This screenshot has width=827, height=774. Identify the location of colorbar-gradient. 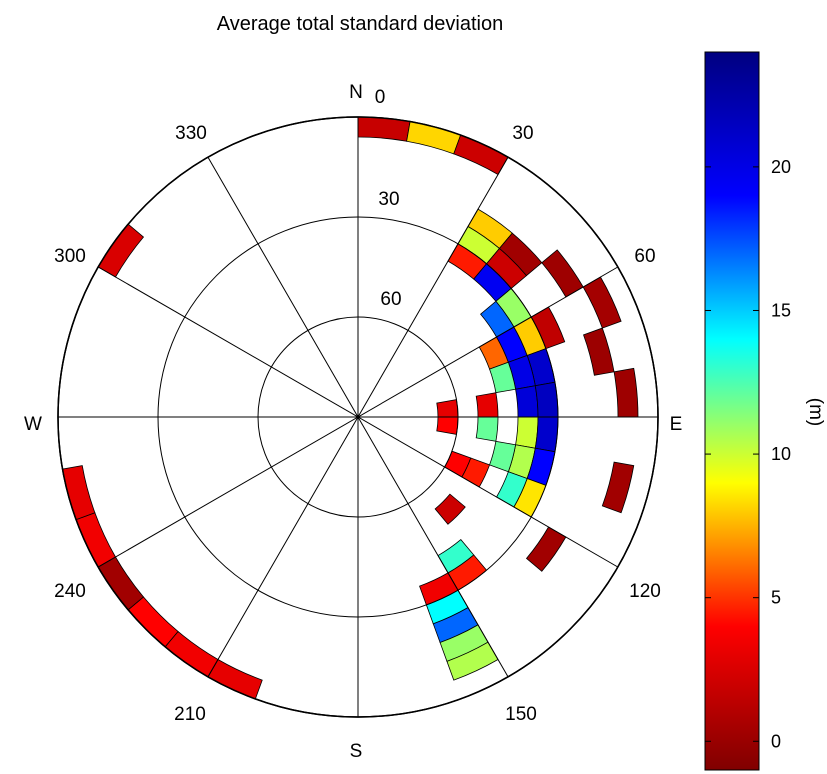
(732, 411).